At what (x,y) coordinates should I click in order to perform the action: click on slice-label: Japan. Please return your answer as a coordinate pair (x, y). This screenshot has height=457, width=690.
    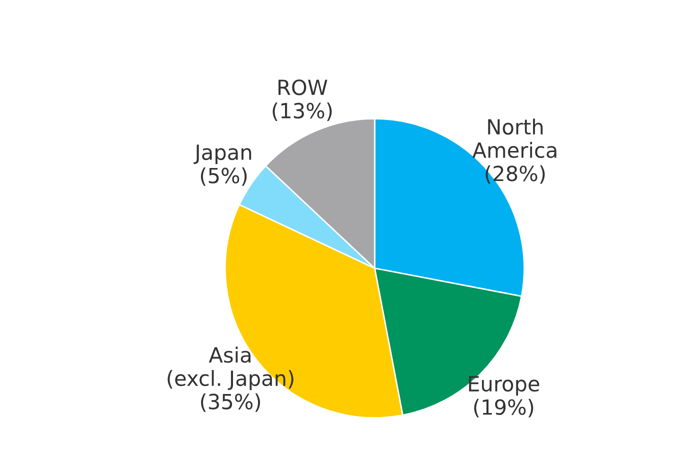
    Looking at the image, I should click on (223, 154).